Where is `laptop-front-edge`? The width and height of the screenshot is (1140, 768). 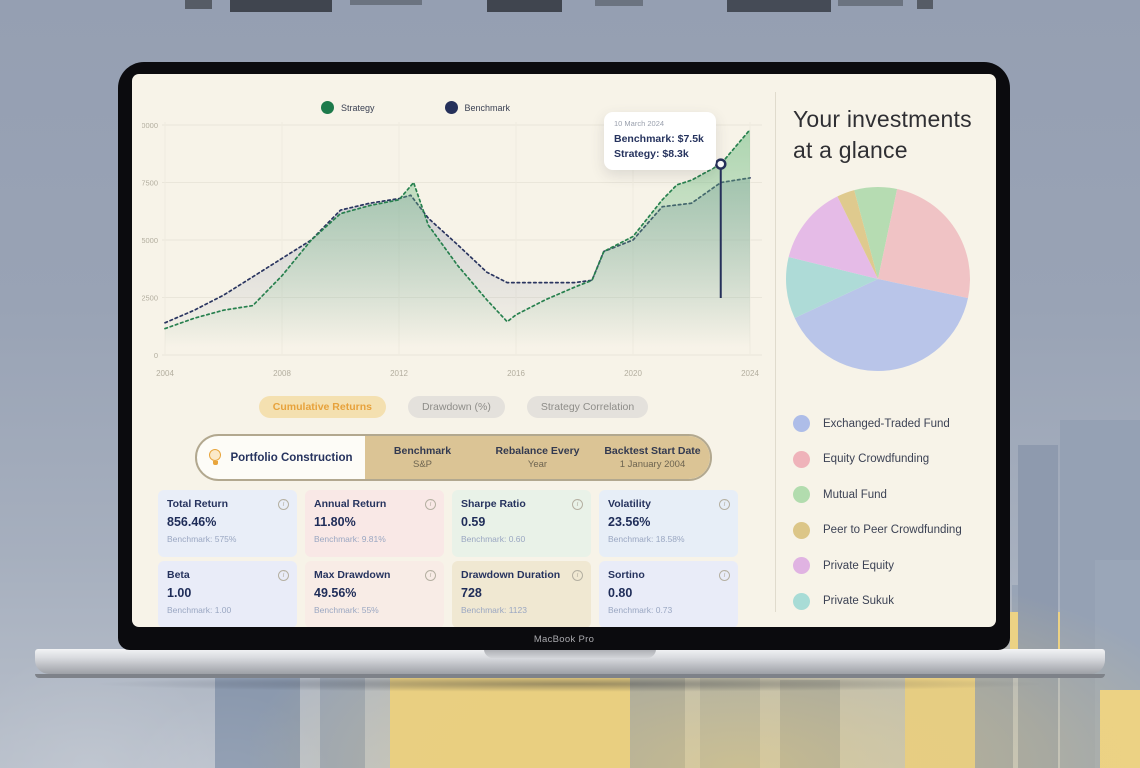 laptop-front-edge is located at coordinates (570, 676).